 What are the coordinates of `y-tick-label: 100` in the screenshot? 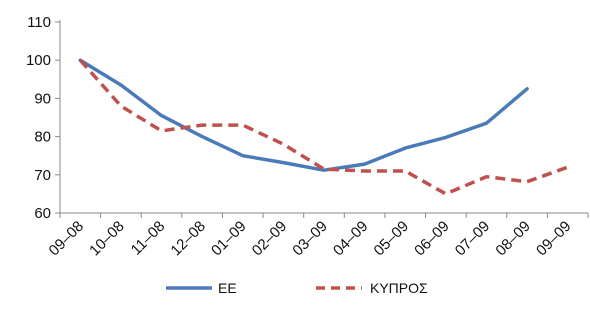 It's located at (38, 60).